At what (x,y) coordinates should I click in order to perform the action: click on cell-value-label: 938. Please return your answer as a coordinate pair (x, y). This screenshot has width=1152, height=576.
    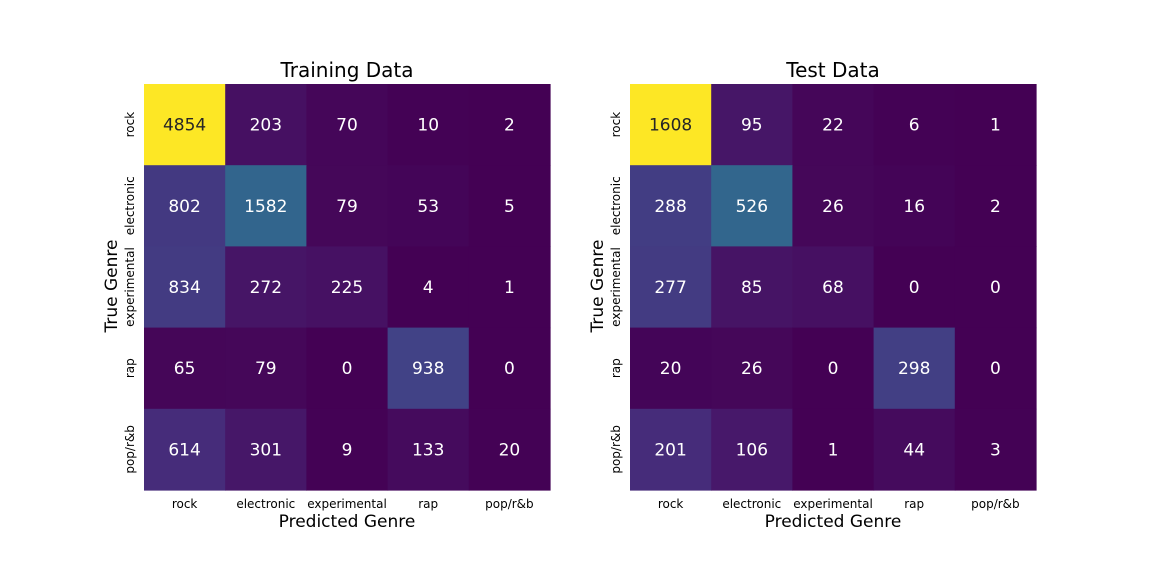
    Looking at the image, I should click on (428, 369).